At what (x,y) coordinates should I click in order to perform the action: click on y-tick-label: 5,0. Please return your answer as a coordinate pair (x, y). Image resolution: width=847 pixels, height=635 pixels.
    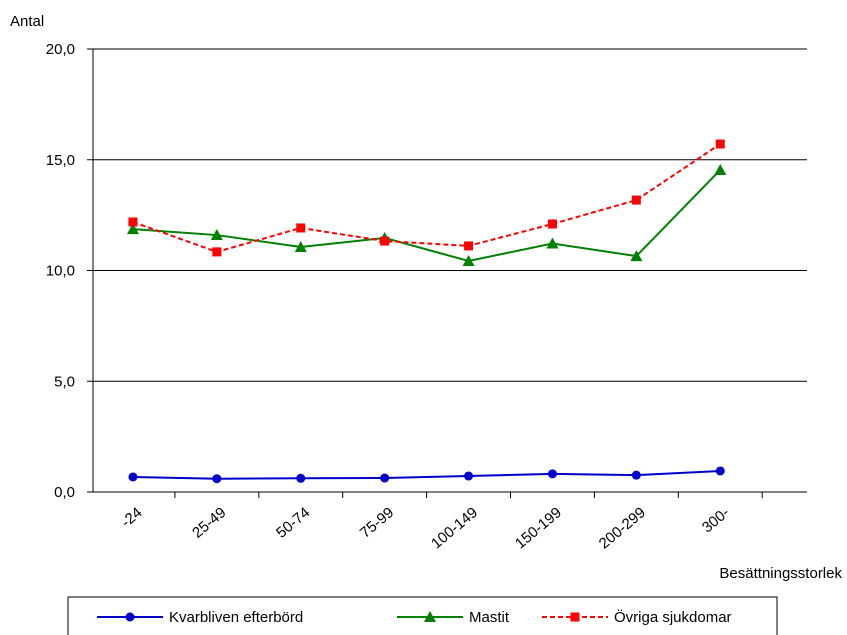
    Looking at the image, I should click on (64, 381).